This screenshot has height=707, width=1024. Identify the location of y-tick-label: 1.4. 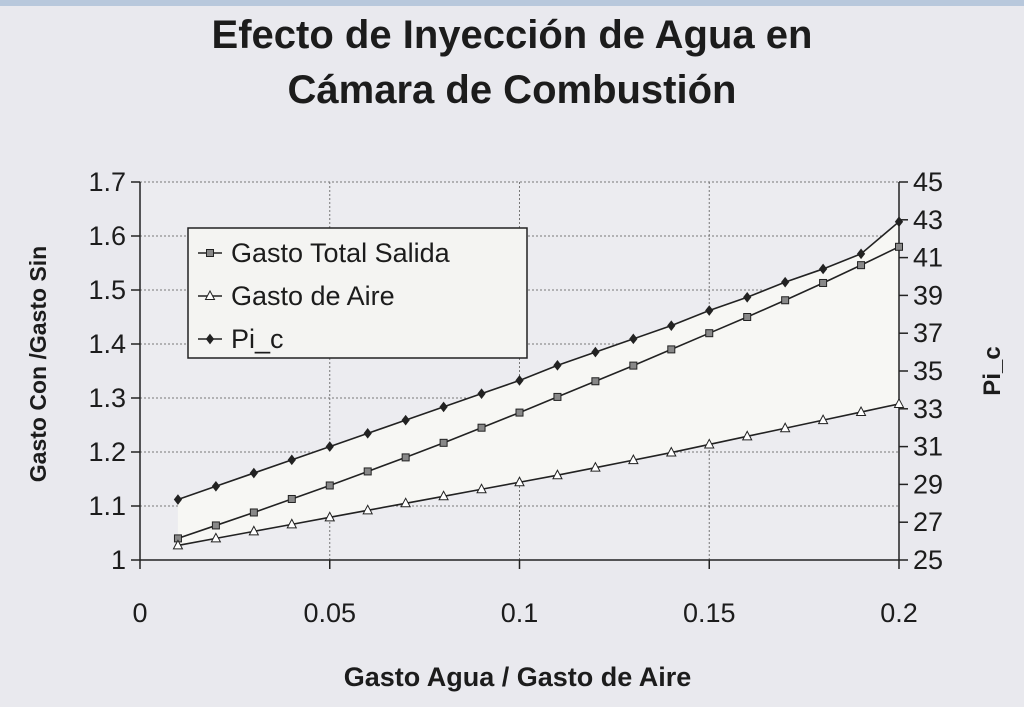
(107, 344).